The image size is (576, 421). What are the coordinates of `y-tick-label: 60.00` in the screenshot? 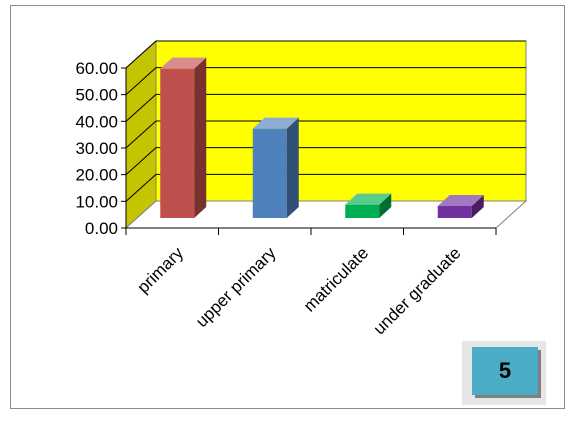 It's located at (96, 68).